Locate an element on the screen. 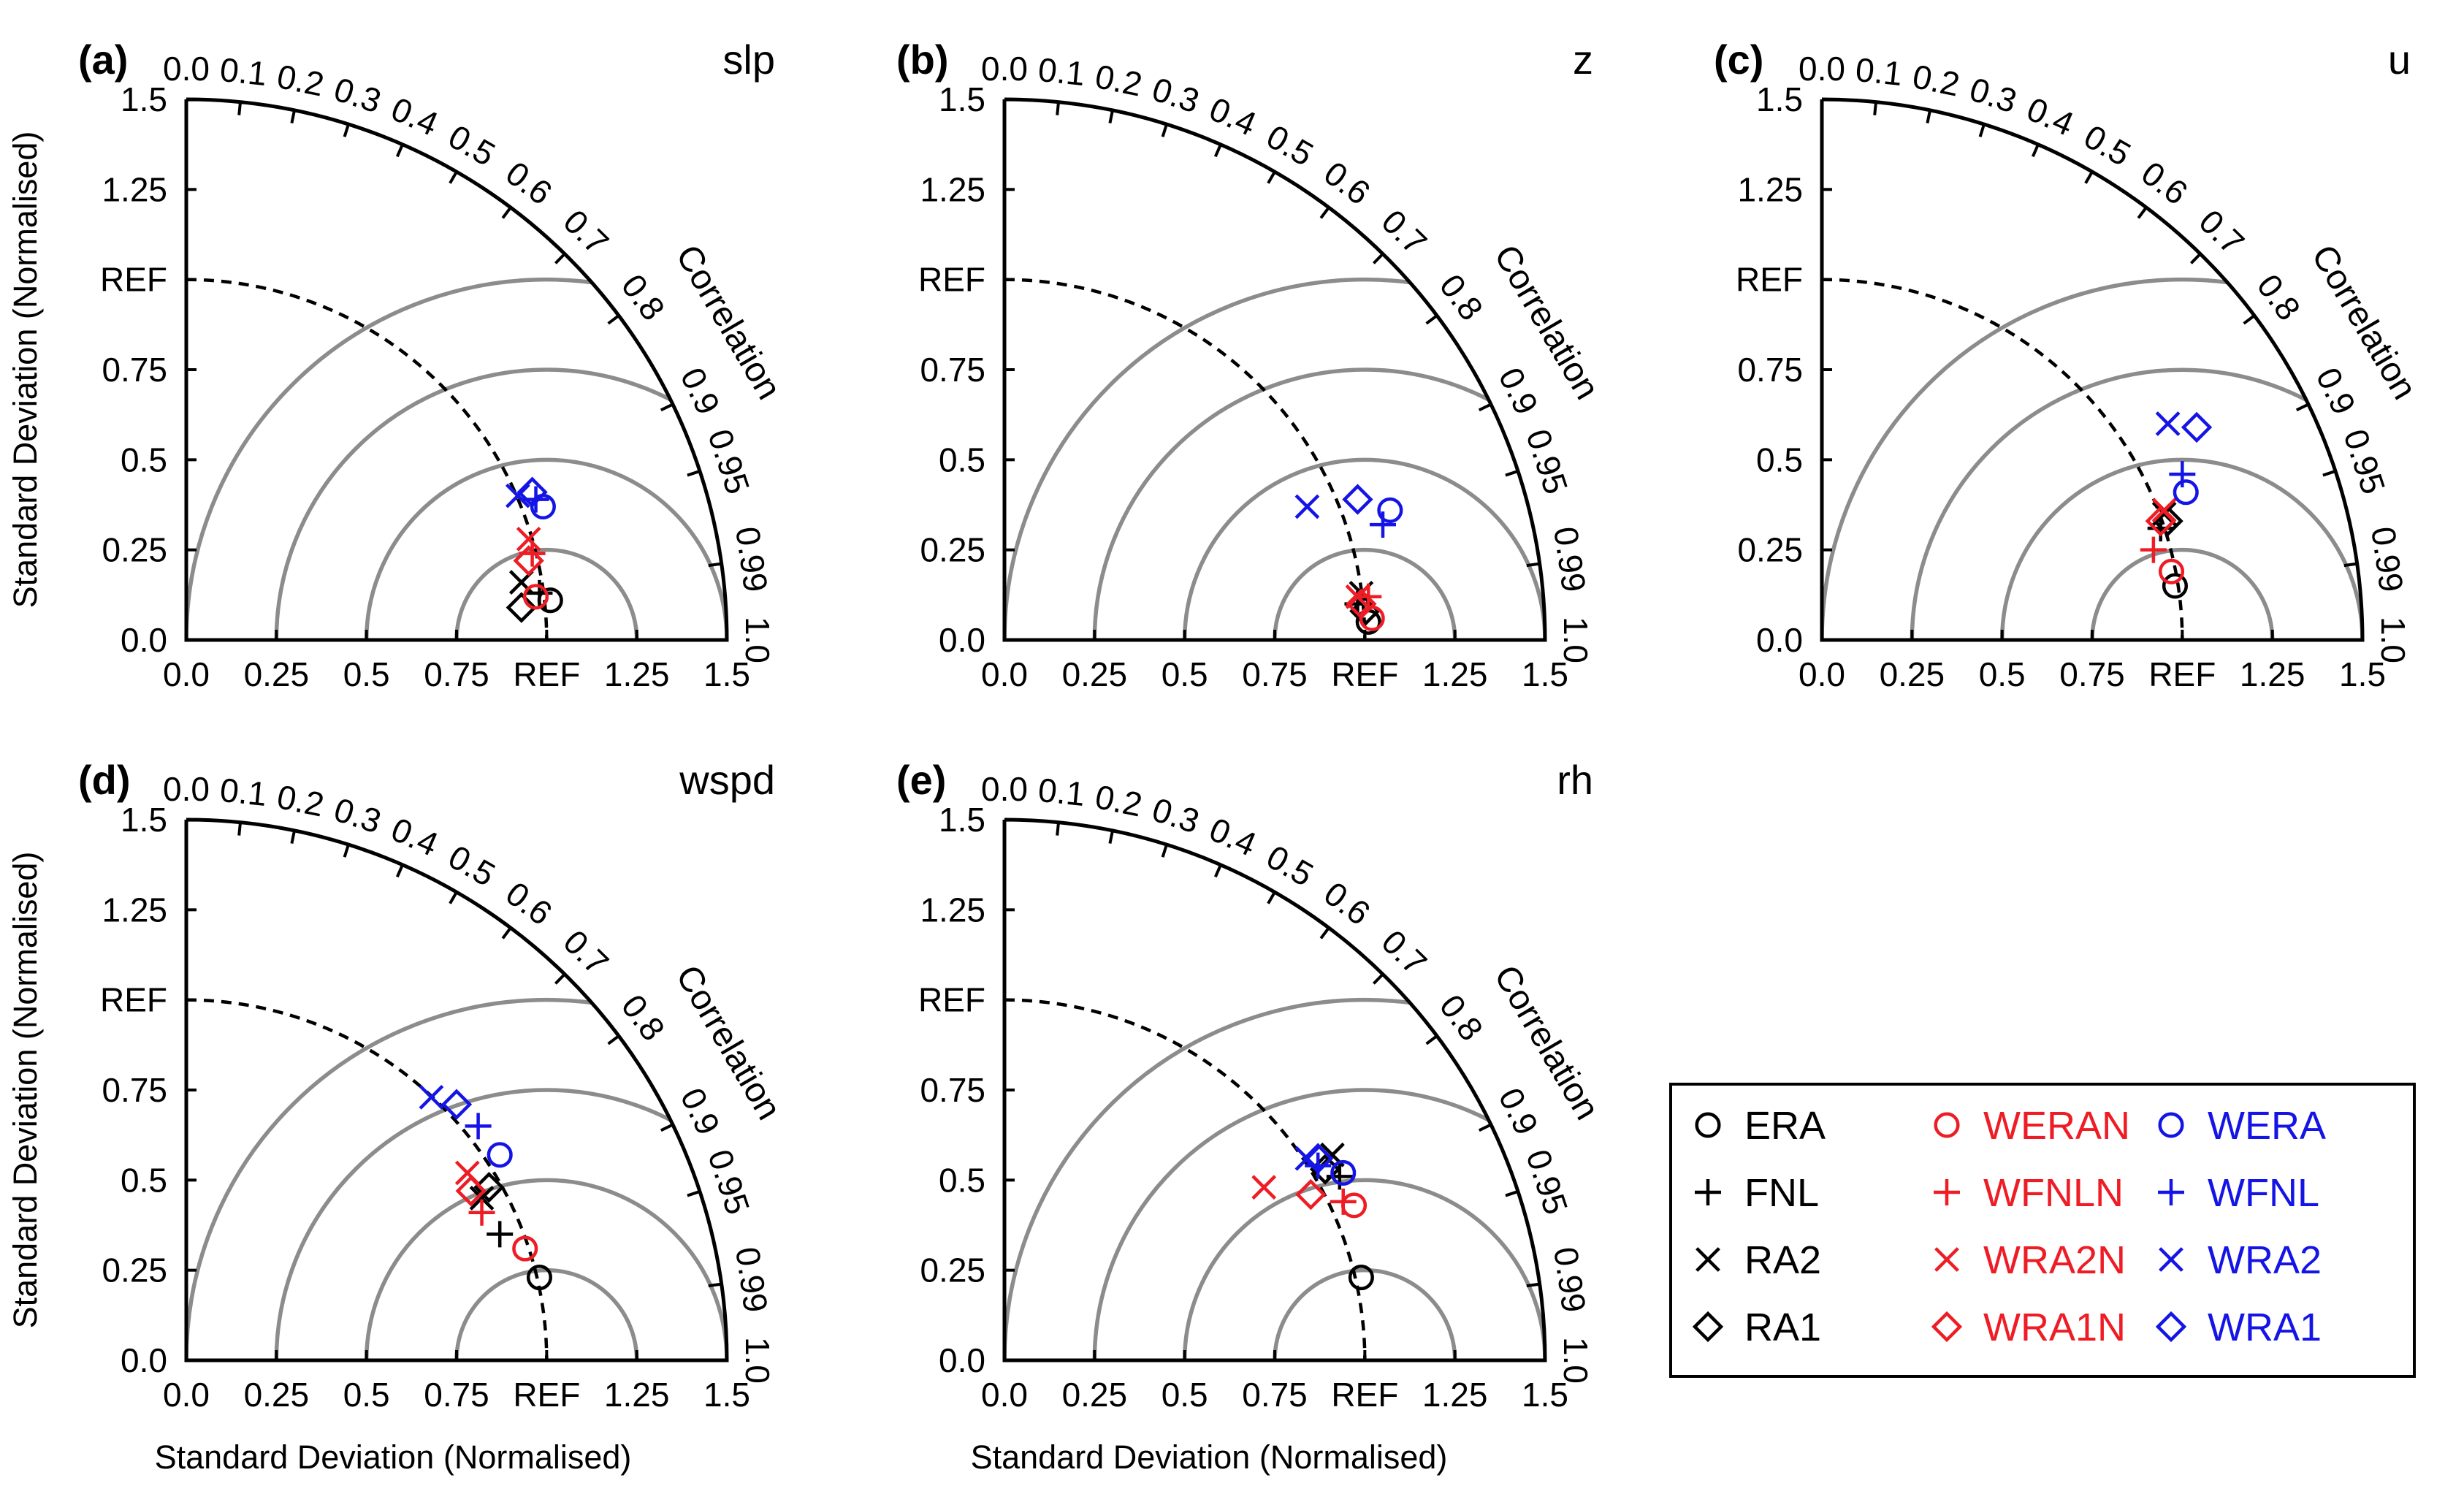 This screenshot has width=2464, height=1494. legend-marker-wera is located at coordinates (2171, 1125).